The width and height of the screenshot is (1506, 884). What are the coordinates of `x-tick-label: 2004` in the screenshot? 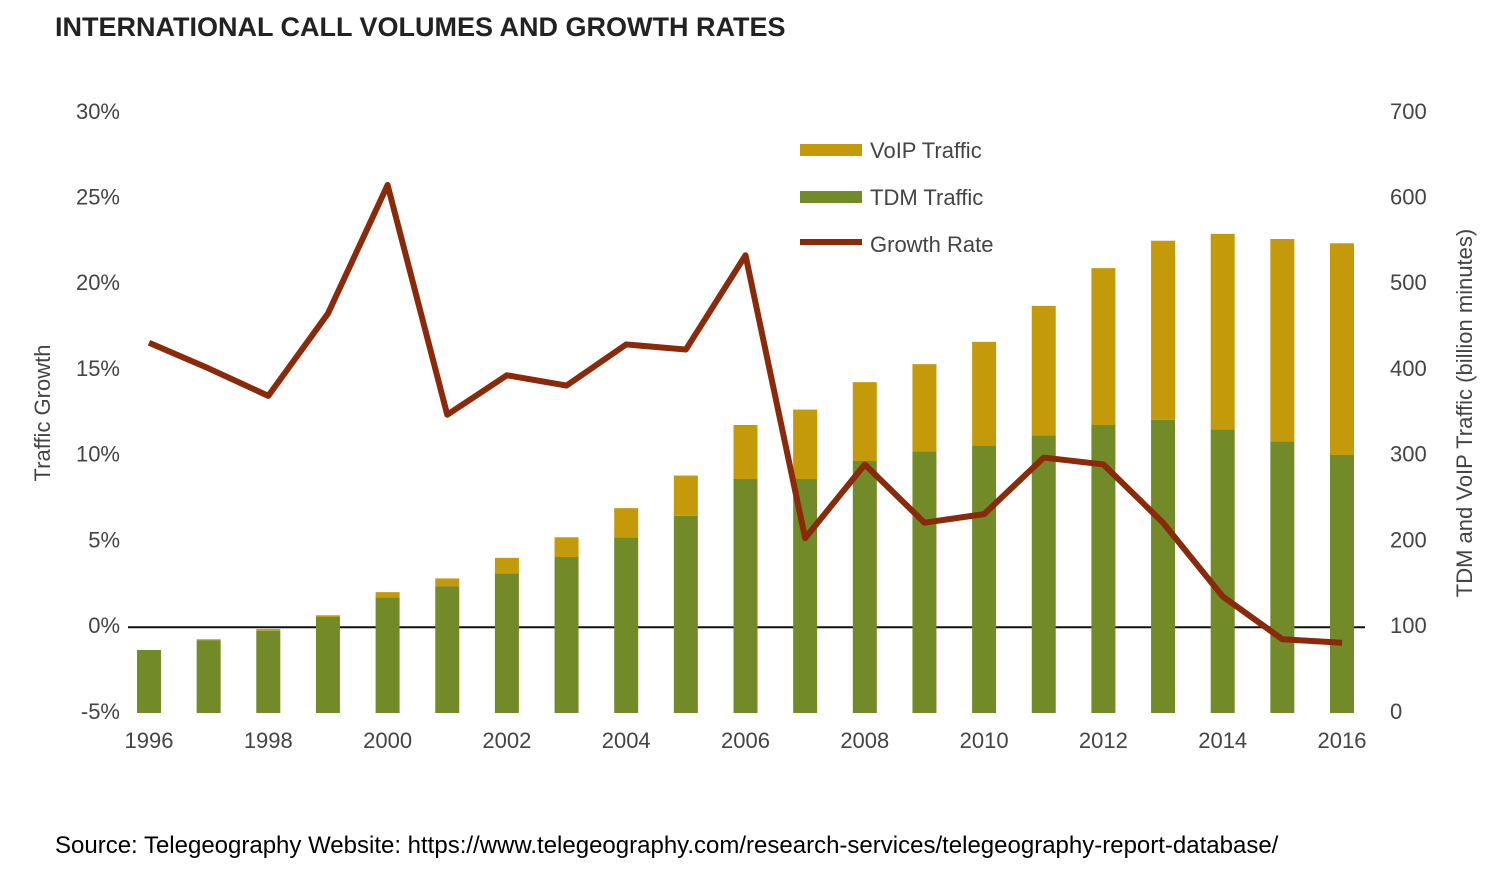 It's located at (626, 740).